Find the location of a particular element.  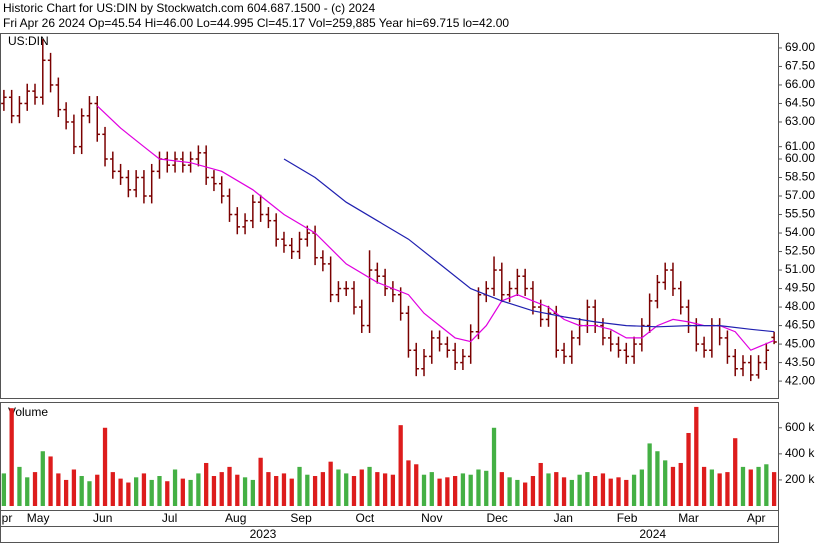

y-tick-label: 48.00 is located at coordinates (800, 306).